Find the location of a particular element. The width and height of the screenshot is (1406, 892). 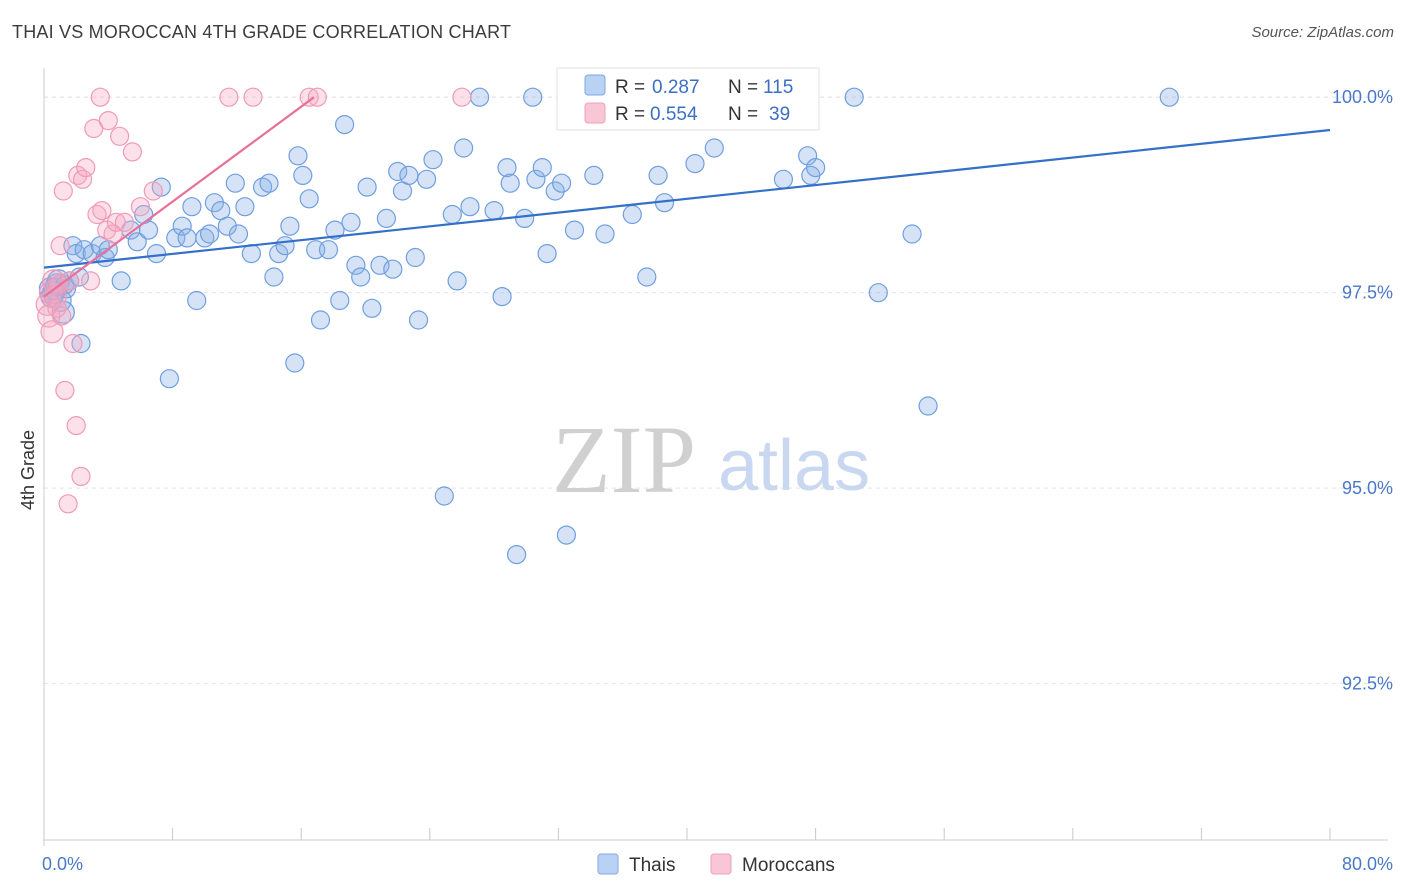

x-tick-label-min: 0.0% is located at coordinates (62, 864).